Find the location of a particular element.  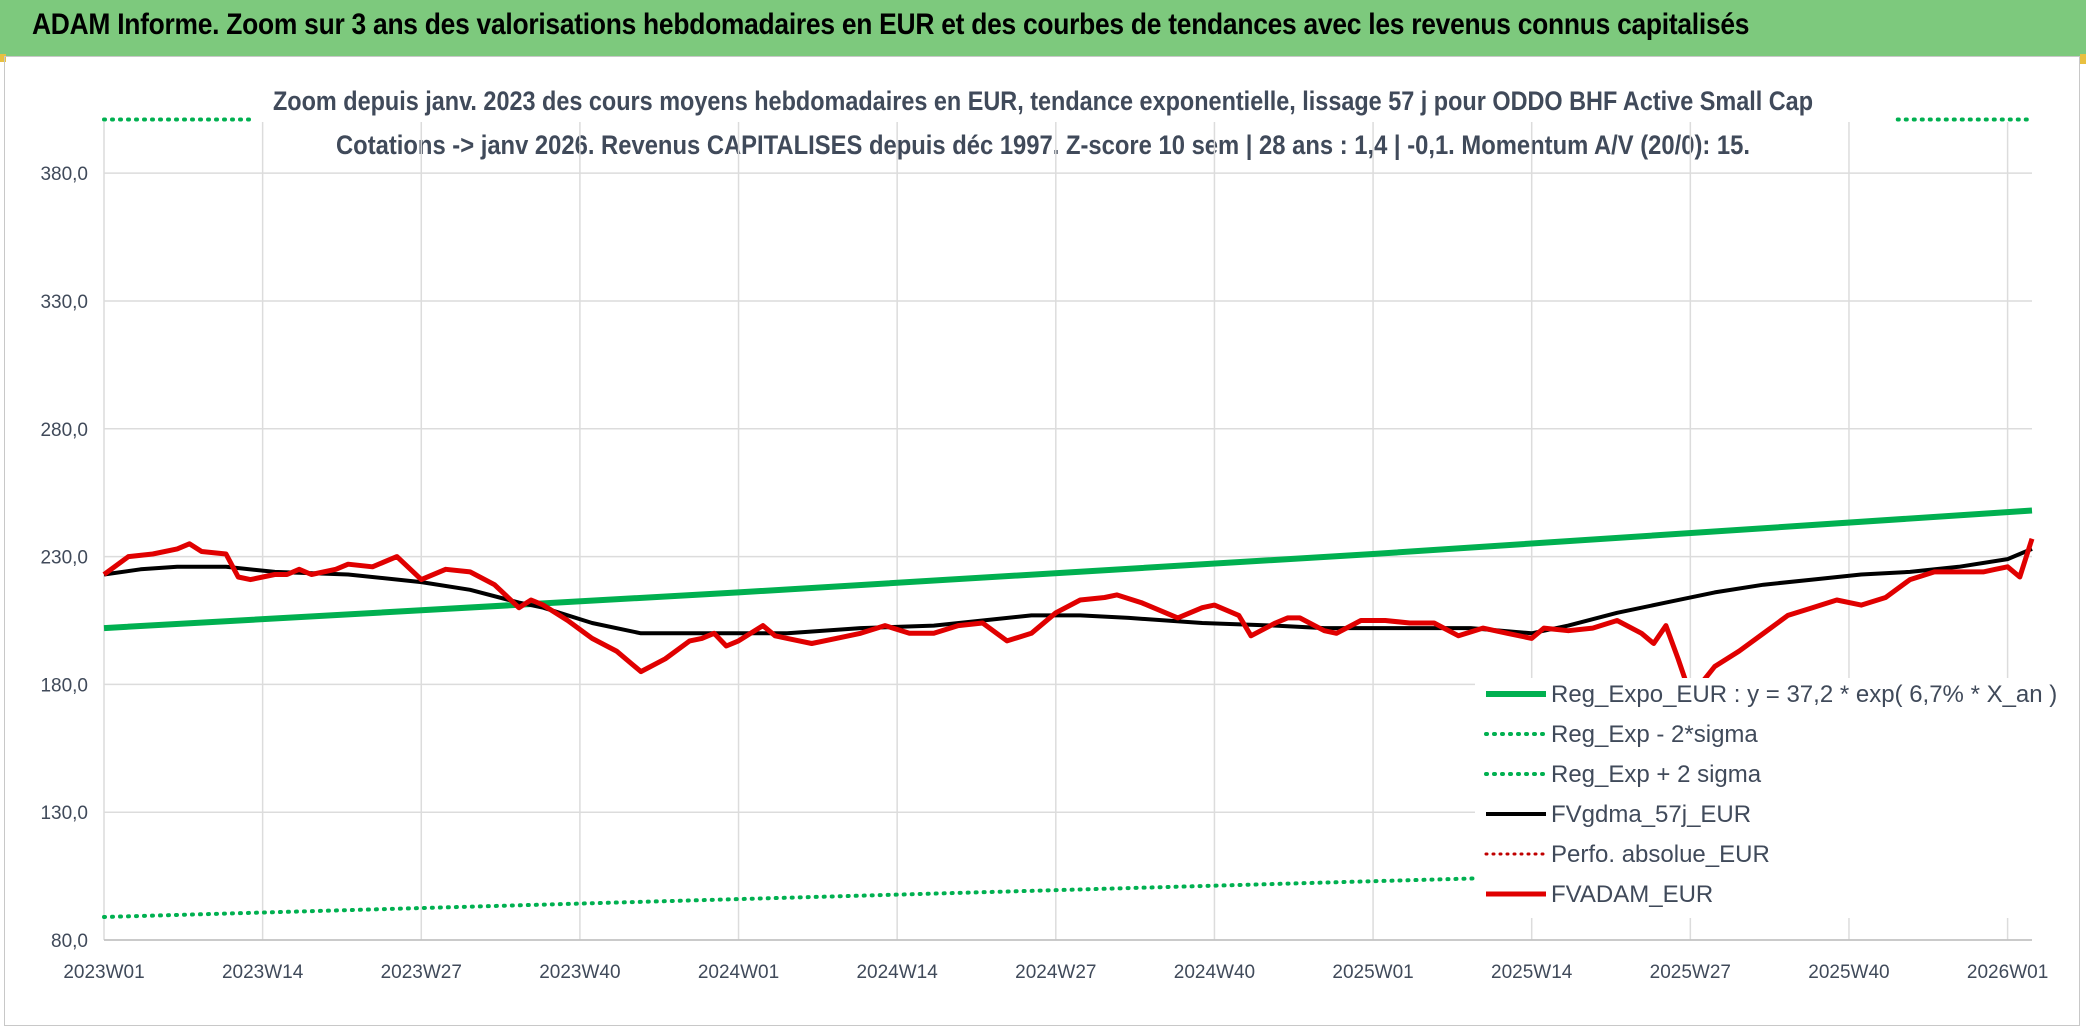

y-axis: 80,0 130,0 180,0 230,0 280,0 330,0 380,0 is located at coordinates (64, 558).